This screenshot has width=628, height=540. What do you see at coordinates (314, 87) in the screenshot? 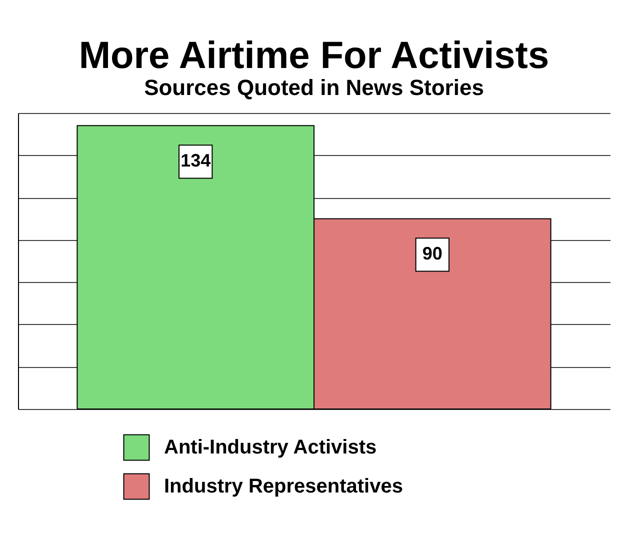
I see `chart-subtitle: Sources Quoted in News Stories` at bounding box center [314, 87].